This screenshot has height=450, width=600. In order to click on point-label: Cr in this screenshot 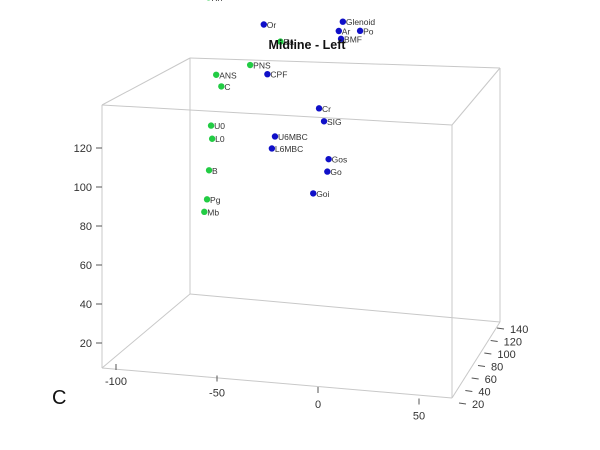, I will do `click(326, 109)`.